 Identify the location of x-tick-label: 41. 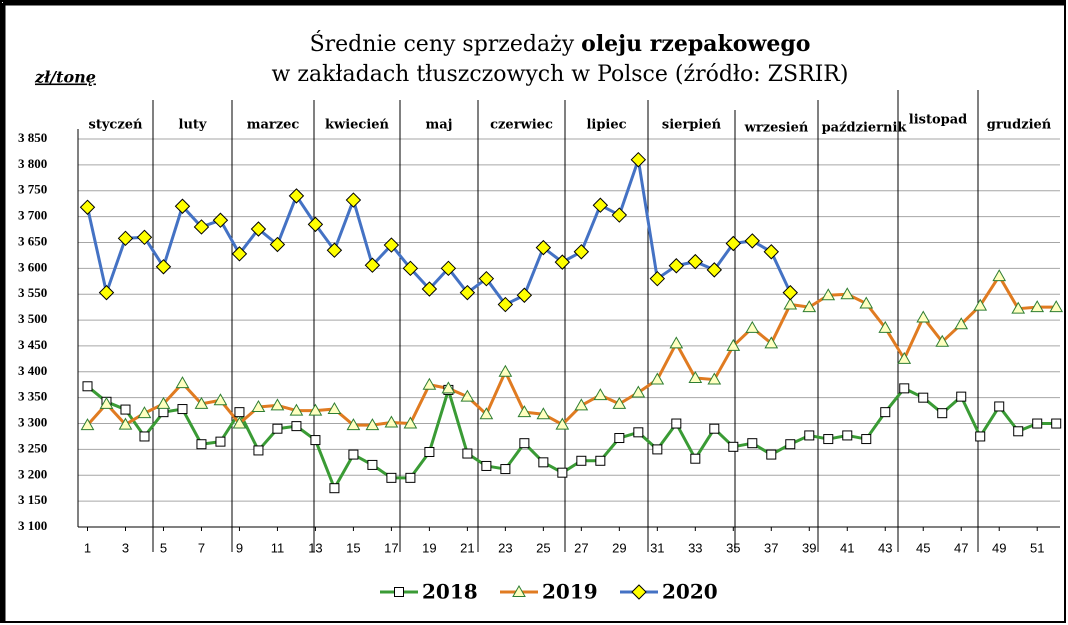
(847, 547).